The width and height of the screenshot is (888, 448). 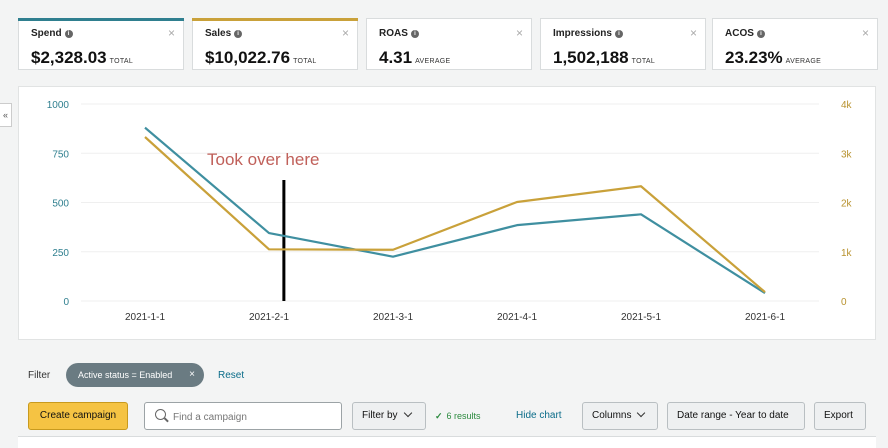 I want to click on reset-link: Reset, so click(x=231, y=375).